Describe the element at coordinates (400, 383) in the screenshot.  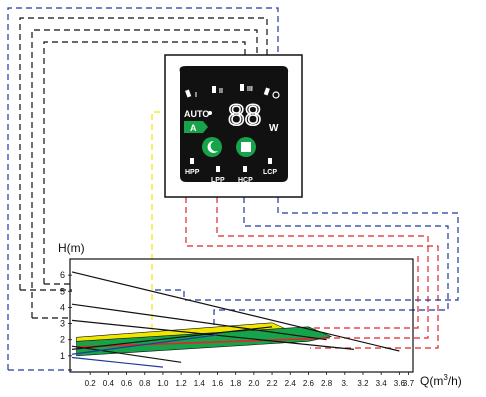
I see `x-tick-label: 3.6` at that location.